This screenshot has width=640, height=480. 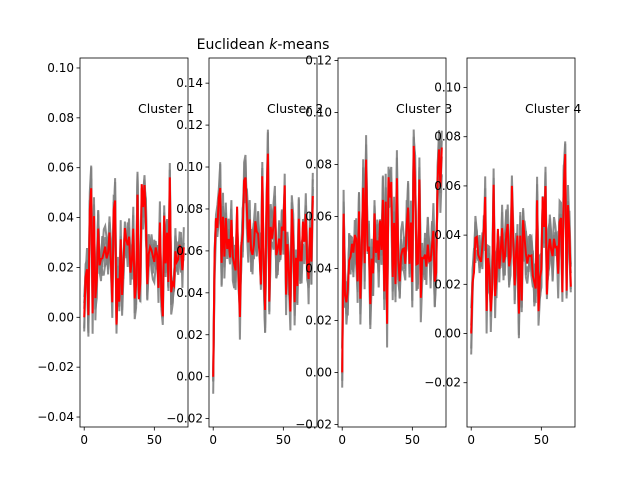 What do you see at coordinates (60, 218) in the screenshot?
I see `panel-1-y-tick-label-4: 0.04` at bounding box center [60, 218].